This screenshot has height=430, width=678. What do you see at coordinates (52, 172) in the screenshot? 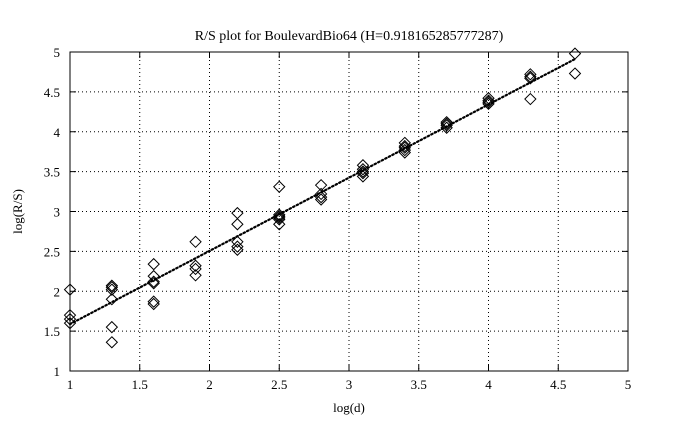
I see `y-tick-label: 3.5` at bounding box center [52, 172].